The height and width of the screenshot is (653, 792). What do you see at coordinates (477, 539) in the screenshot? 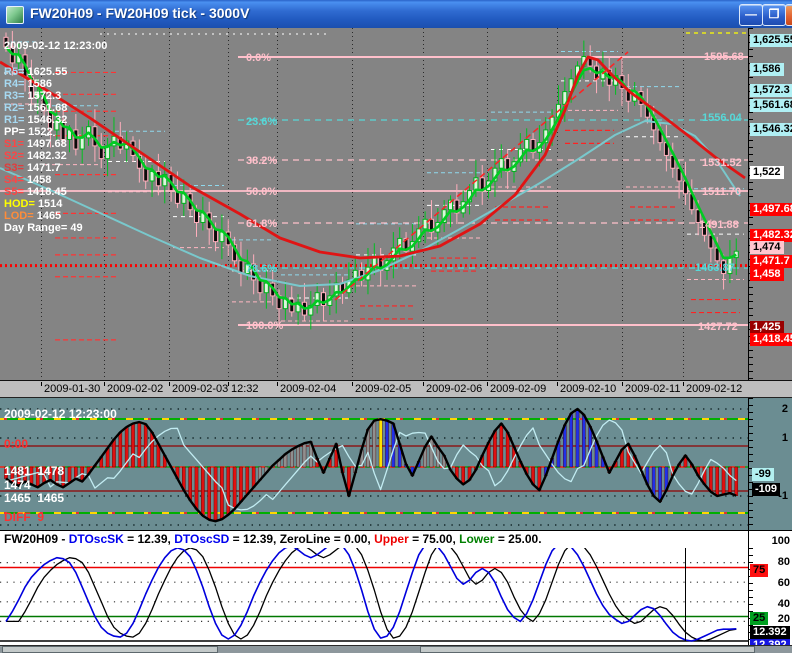
I see `dtosc-title-part: Lower` at bounding box center [477, 539].